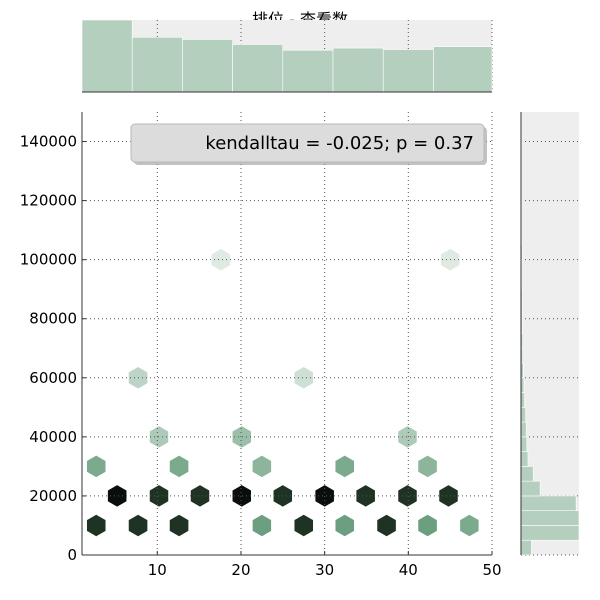  What do you see at coordinates (53, 348) in the screenshot?
I see `y-axis-ticks: 0 20000 40000 60000 80000 100000 120000 140000` at bounding box center [53, 348].